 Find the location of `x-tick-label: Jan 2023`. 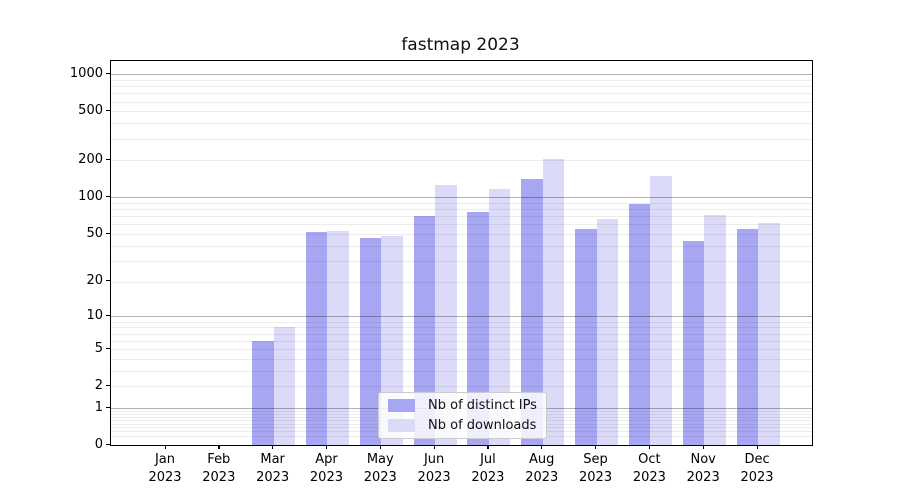

x-tick-label: Jan 2023 is located at coordinates (165, 468).